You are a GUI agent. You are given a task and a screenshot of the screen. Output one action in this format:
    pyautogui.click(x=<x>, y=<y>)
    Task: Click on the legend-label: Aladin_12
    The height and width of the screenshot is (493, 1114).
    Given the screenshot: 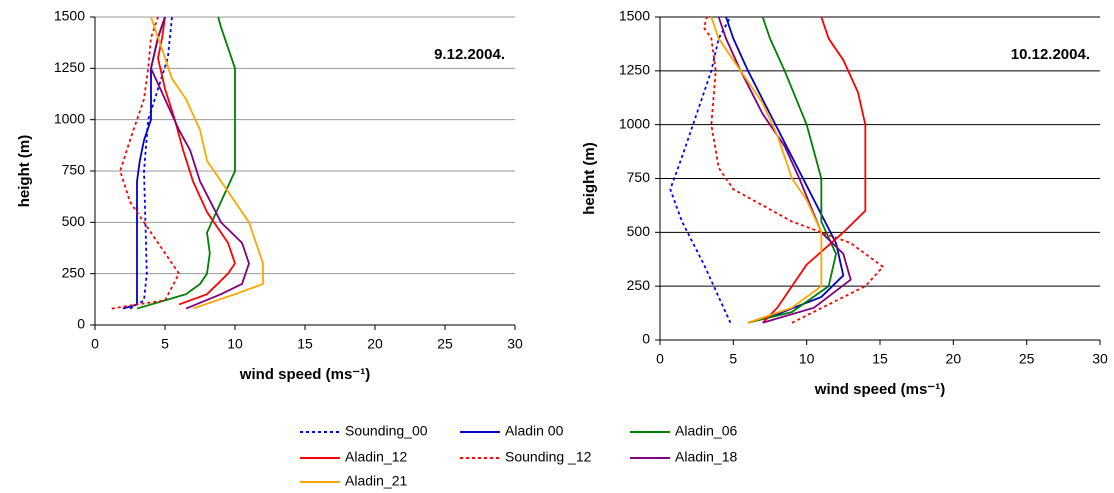 What is the action you would take?
    pyautogui.click(x=376, y=457)
    